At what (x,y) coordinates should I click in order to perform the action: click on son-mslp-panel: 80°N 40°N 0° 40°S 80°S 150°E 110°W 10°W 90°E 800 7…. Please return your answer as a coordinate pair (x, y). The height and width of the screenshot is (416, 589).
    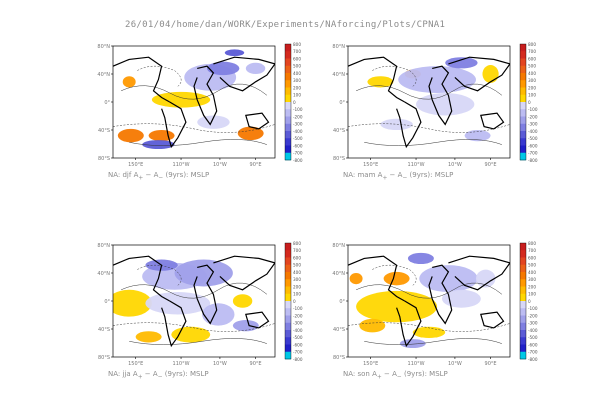
    Looking at the image, I should click on (445, 312).